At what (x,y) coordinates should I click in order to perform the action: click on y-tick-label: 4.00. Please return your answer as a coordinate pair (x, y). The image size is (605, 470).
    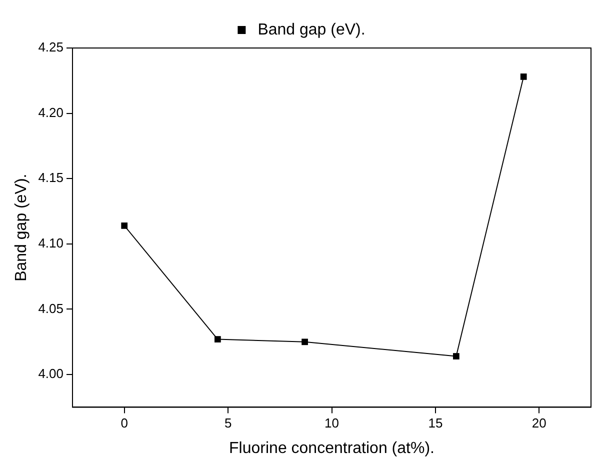
    Looking at the image, I should click on (51, 374).